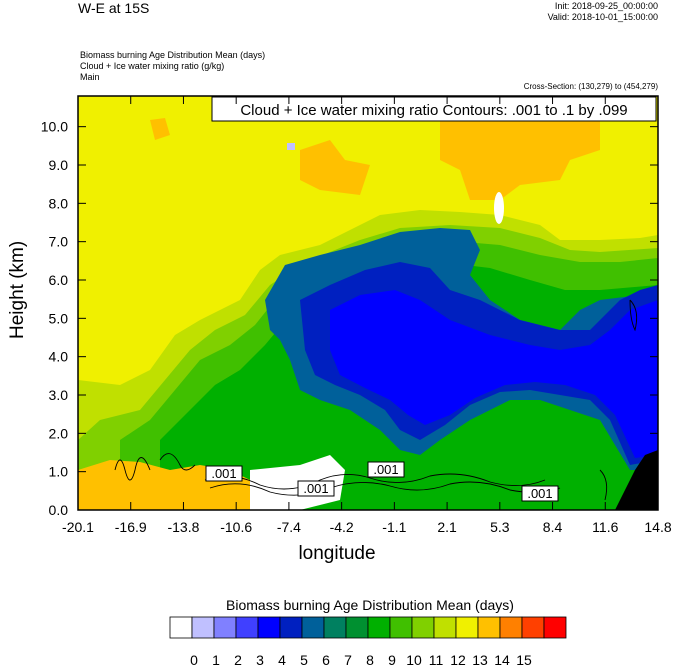  What do you see at coordinates (414, 659) in the screenshot?
I see `colorbar-label: 10` at bounding box center [414, 659].